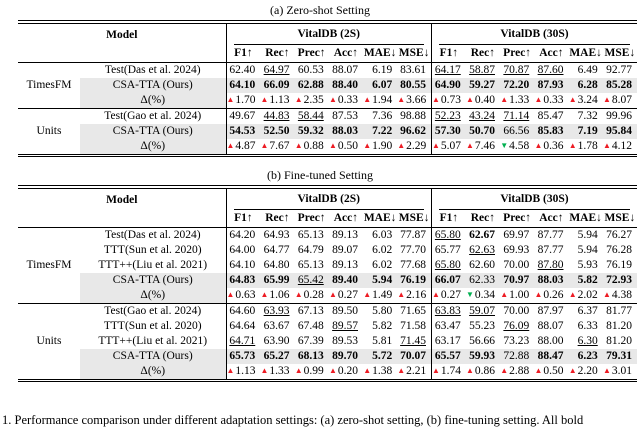 This screenshot has width=640, height=428. What do you see at coordinates (482, 115) in the screenshot?
I see `metric-cell: 43.24` at bounding box center [482, 115].